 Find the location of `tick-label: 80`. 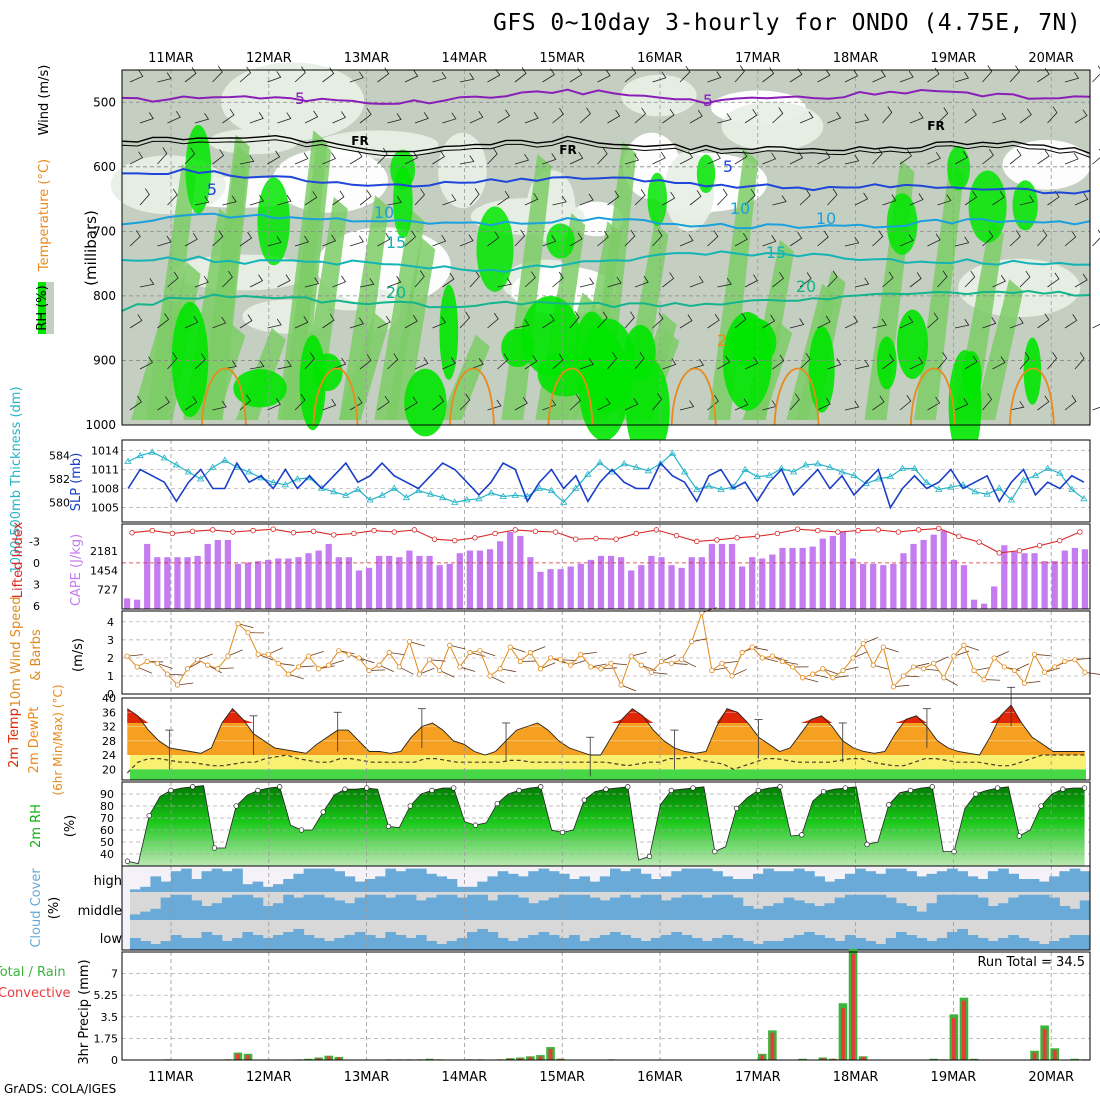

tick-label: 80 is located at coordinates (107, 806).